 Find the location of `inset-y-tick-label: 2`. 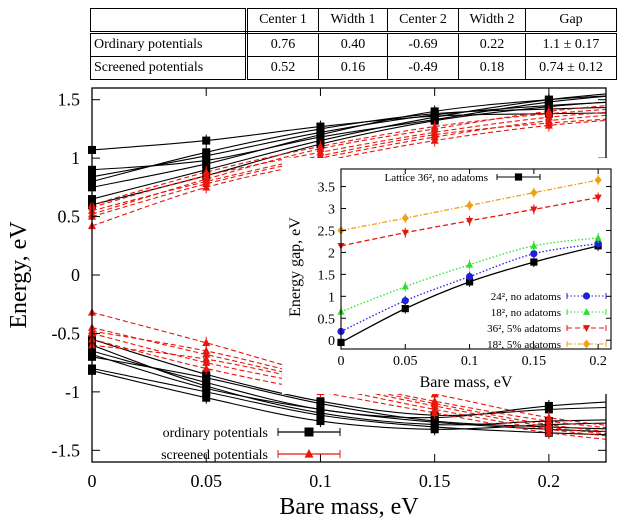

inset-y-tick-label: 2 is located at coordinates (331, 253).